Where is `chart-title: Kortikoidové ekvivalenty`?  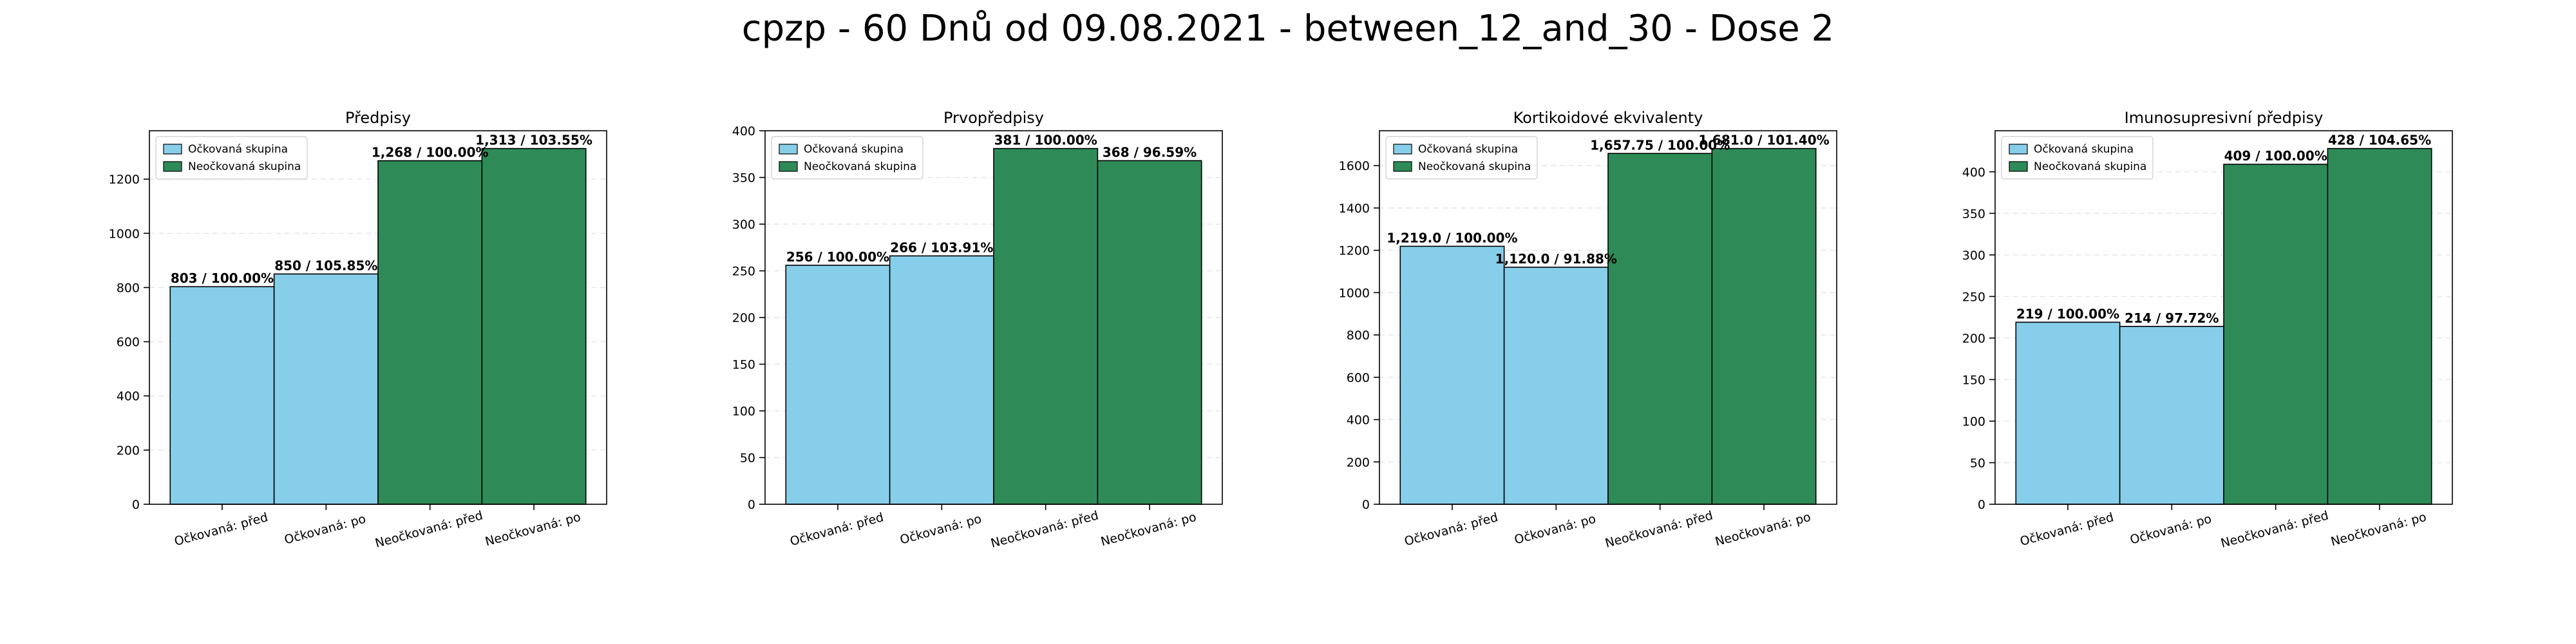 chart-title: Kortikoidové ekvivalenty is located at coordinates (1608, 118).